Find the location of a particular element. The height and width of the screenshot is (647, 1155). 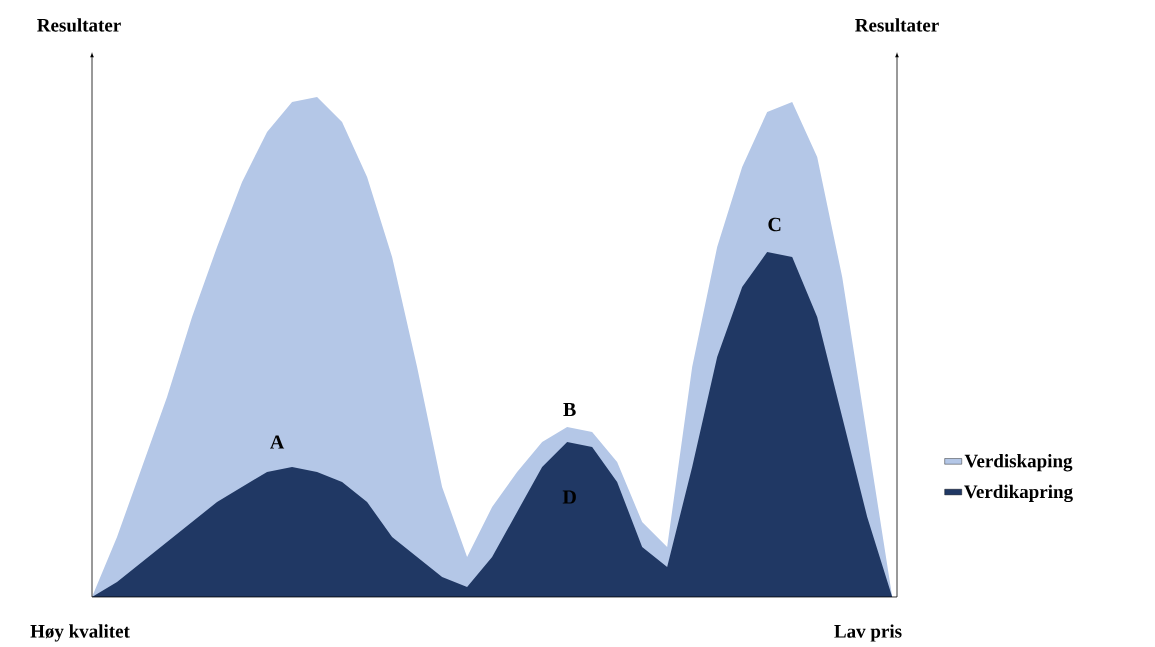

annotation: B is located at coordinates (569, 409).